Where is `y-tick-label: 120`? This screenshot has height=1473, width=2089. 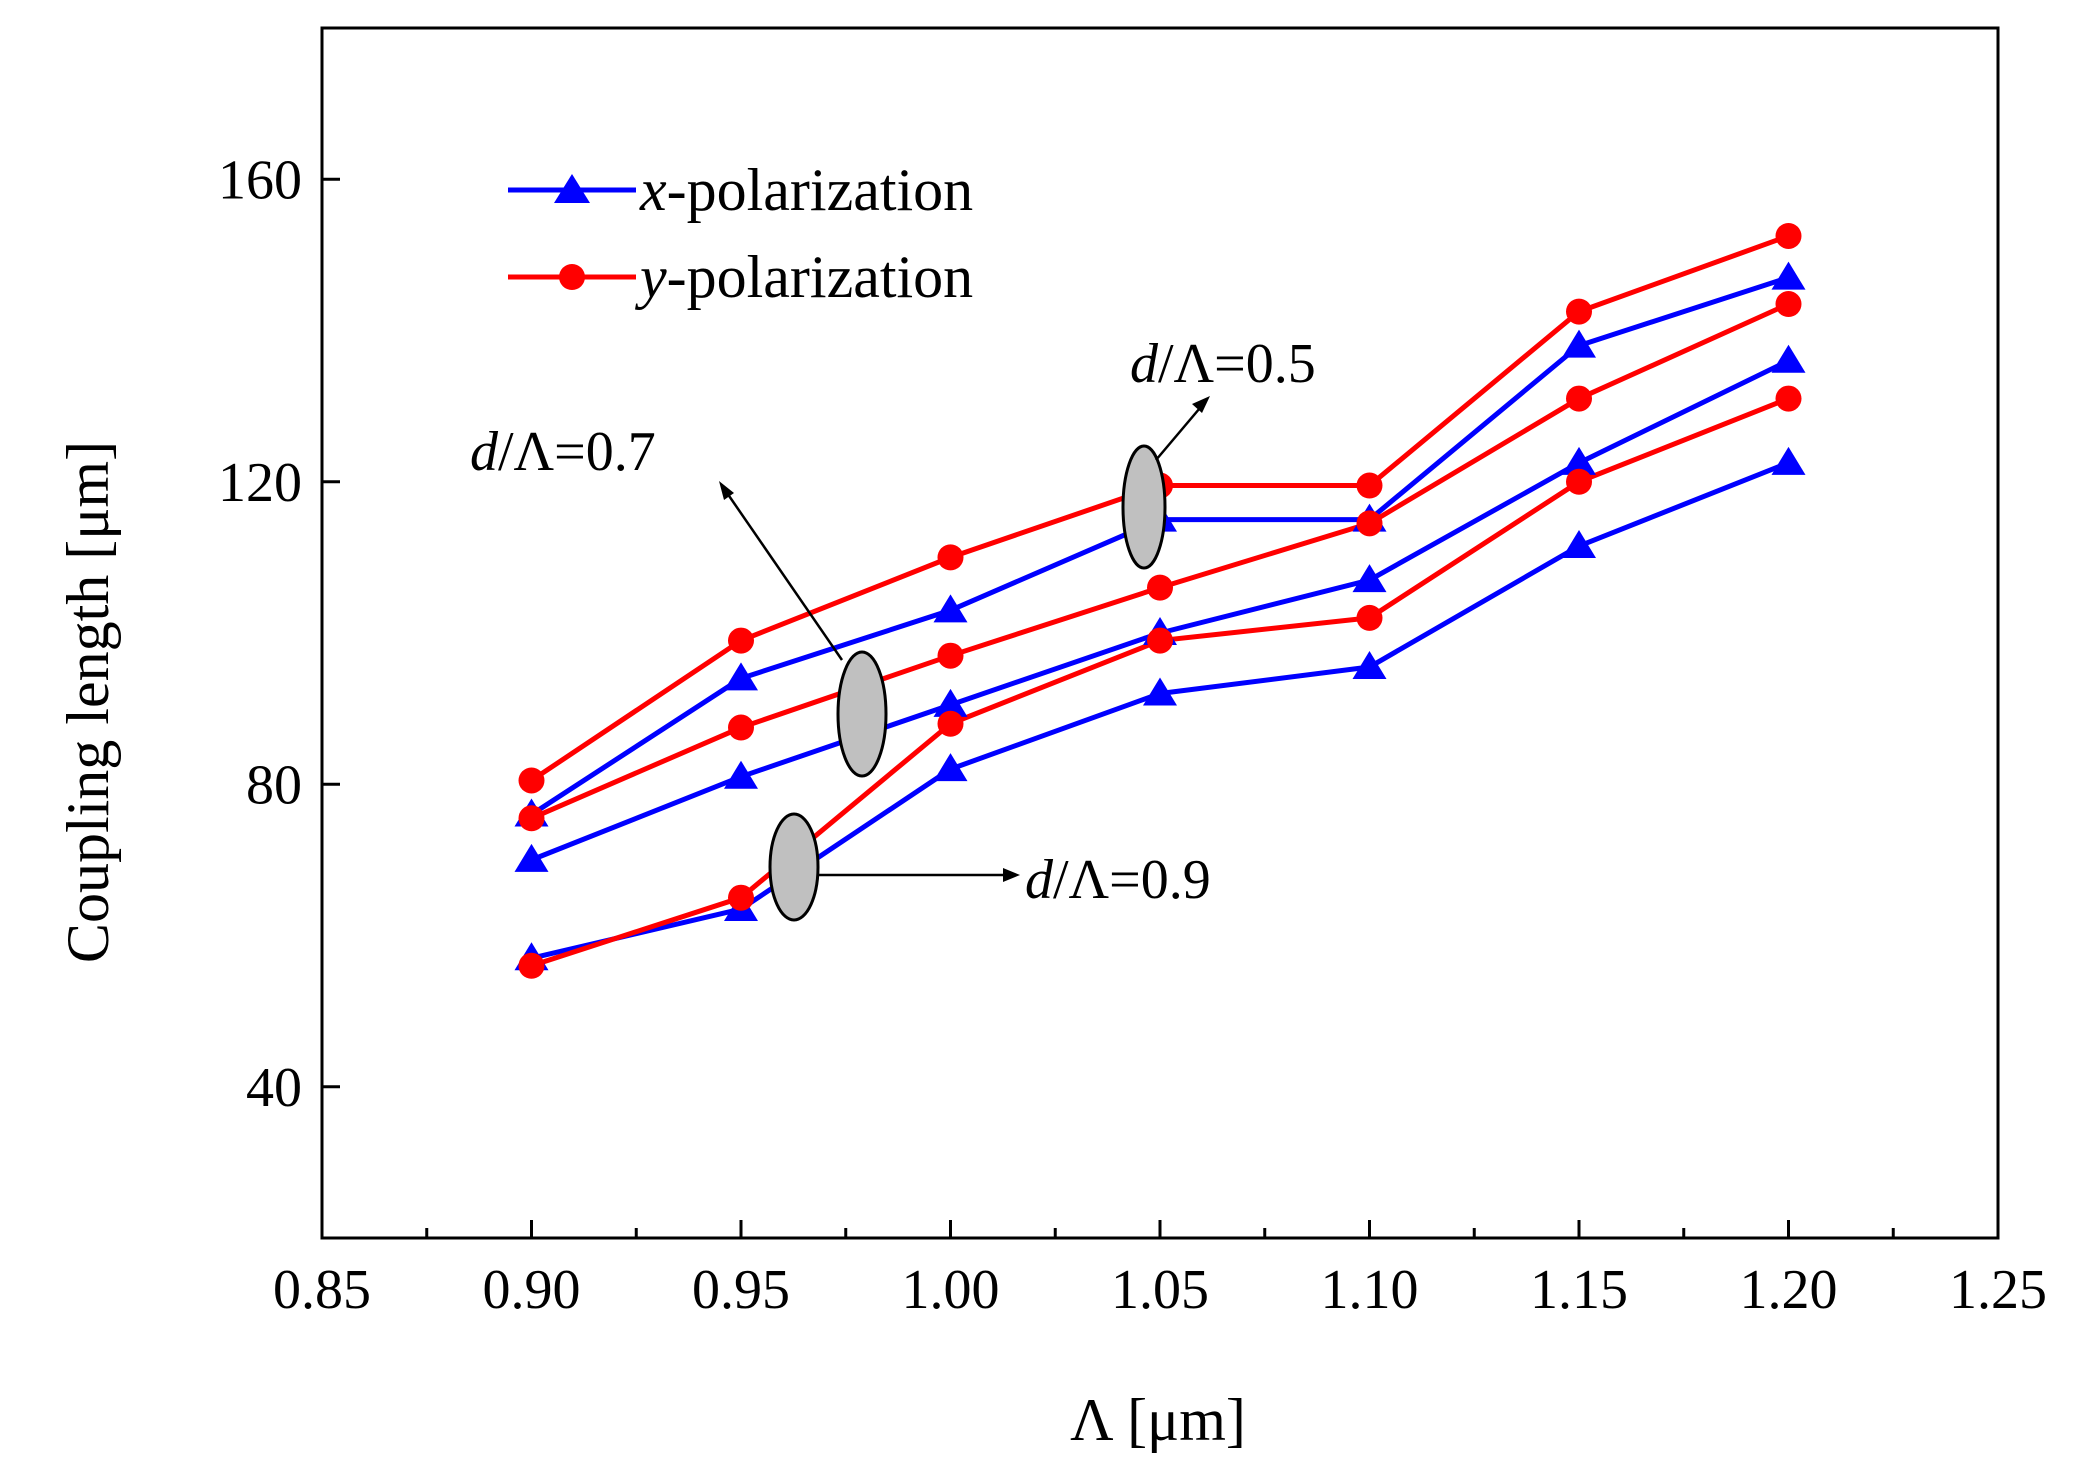 y-tick-label: 120 is located at coordinates (260, 483).